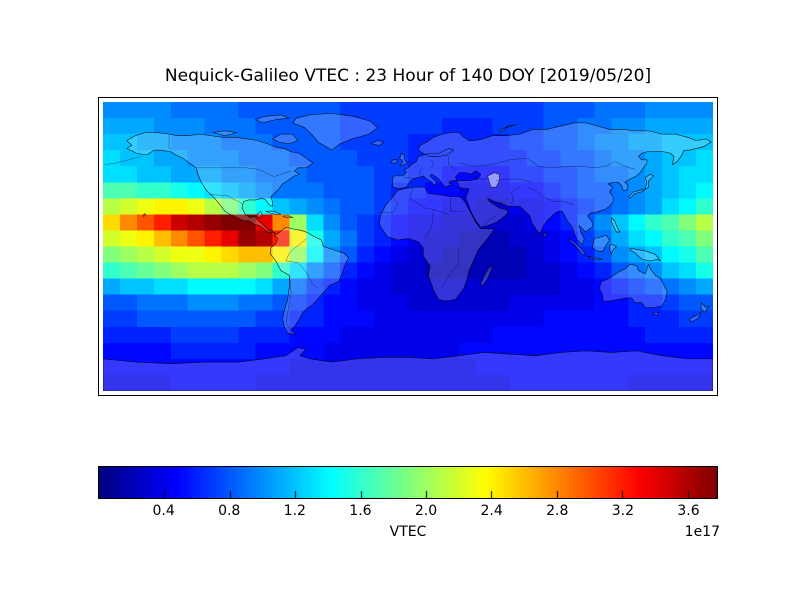 The width and height of the screenshot is (800, 600). Describe the element at coordinates (508, 128) in the screenshot. I see `land-novaya-zemlya` at that location.